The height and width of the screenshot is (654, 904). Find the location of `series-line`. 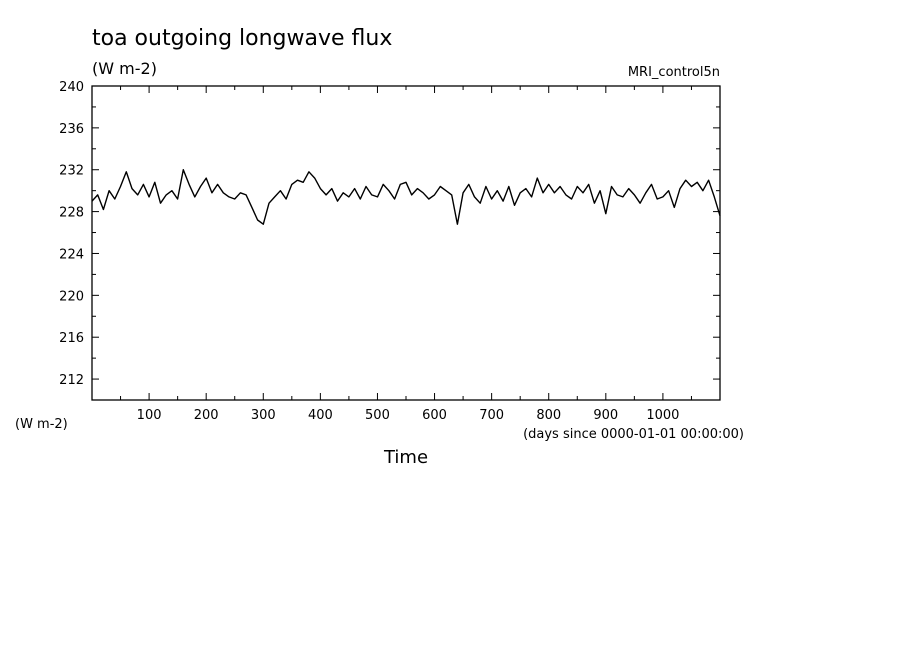

series-line is located at coordinates (406, 196).